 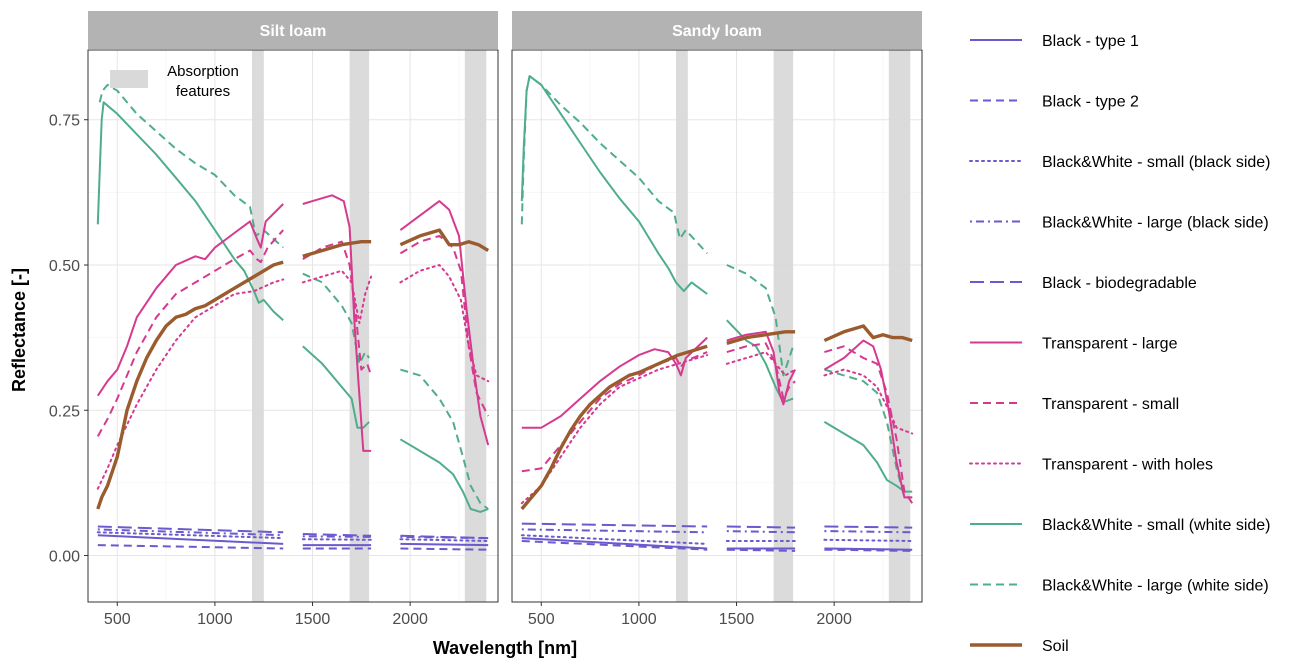 I want to click on legend-label: Transparent - large, so click(x=1110, y=344).